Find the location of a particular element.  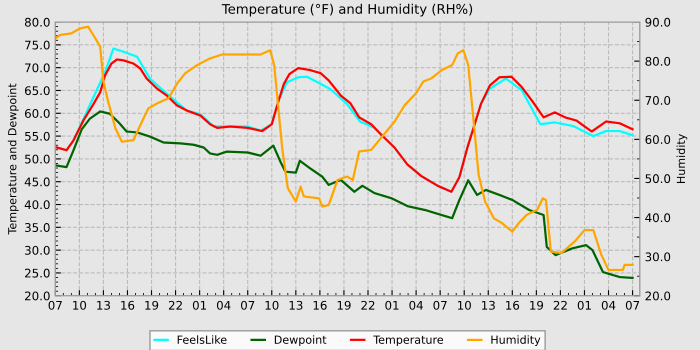

y-tick-label: 45.0 is located at coordinates (37, 181).